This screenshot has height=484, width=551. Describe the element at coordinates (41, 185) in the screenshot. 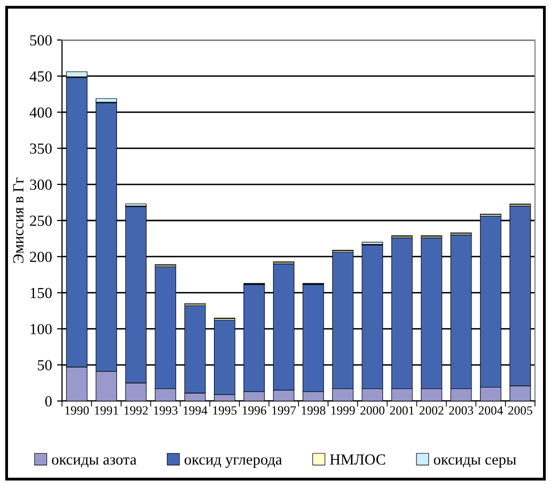

I see `y-tick-label: 300` at that location.